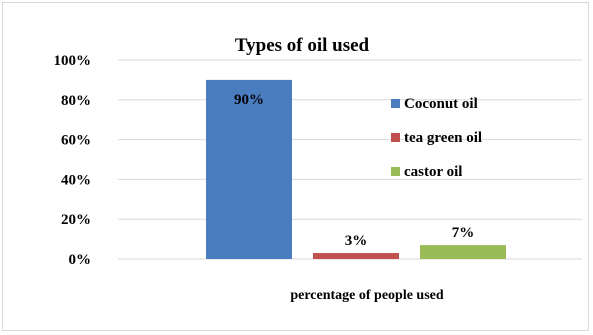 Image resolution: width=593 pixels, height=335 pixels. What do you see at coordinates (433, 172) in the screenshot?
I see `legend-label: castor oil` at bounding box center [433, 172].